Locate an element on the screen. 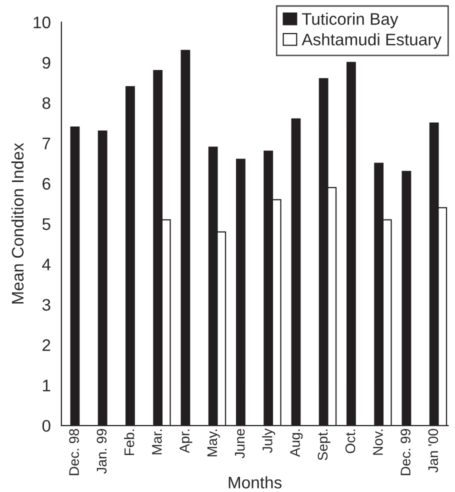 The height and width of the screenshot is (492, 455). x-tick-label: Sept. is located at coordinates (324, 445).